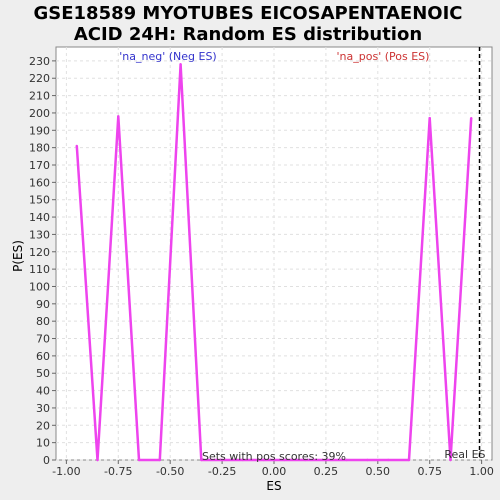 Image resolution: width=500 pixels, height=500 pixels. Describe the element at coordinates (39, 61) in the screenshot. I see `y-tick-label: 230` at that location.